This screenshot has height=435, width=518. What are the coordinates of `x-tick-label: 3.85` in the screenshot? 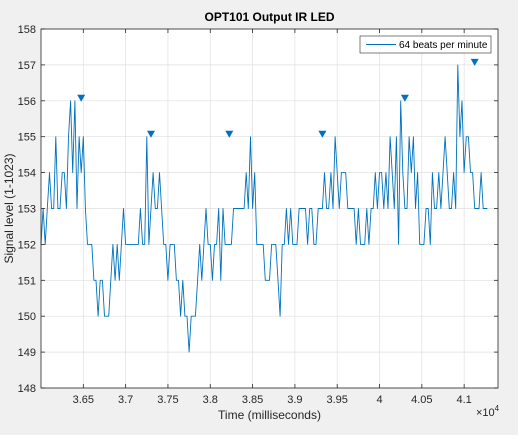 It's located at (252, 400).